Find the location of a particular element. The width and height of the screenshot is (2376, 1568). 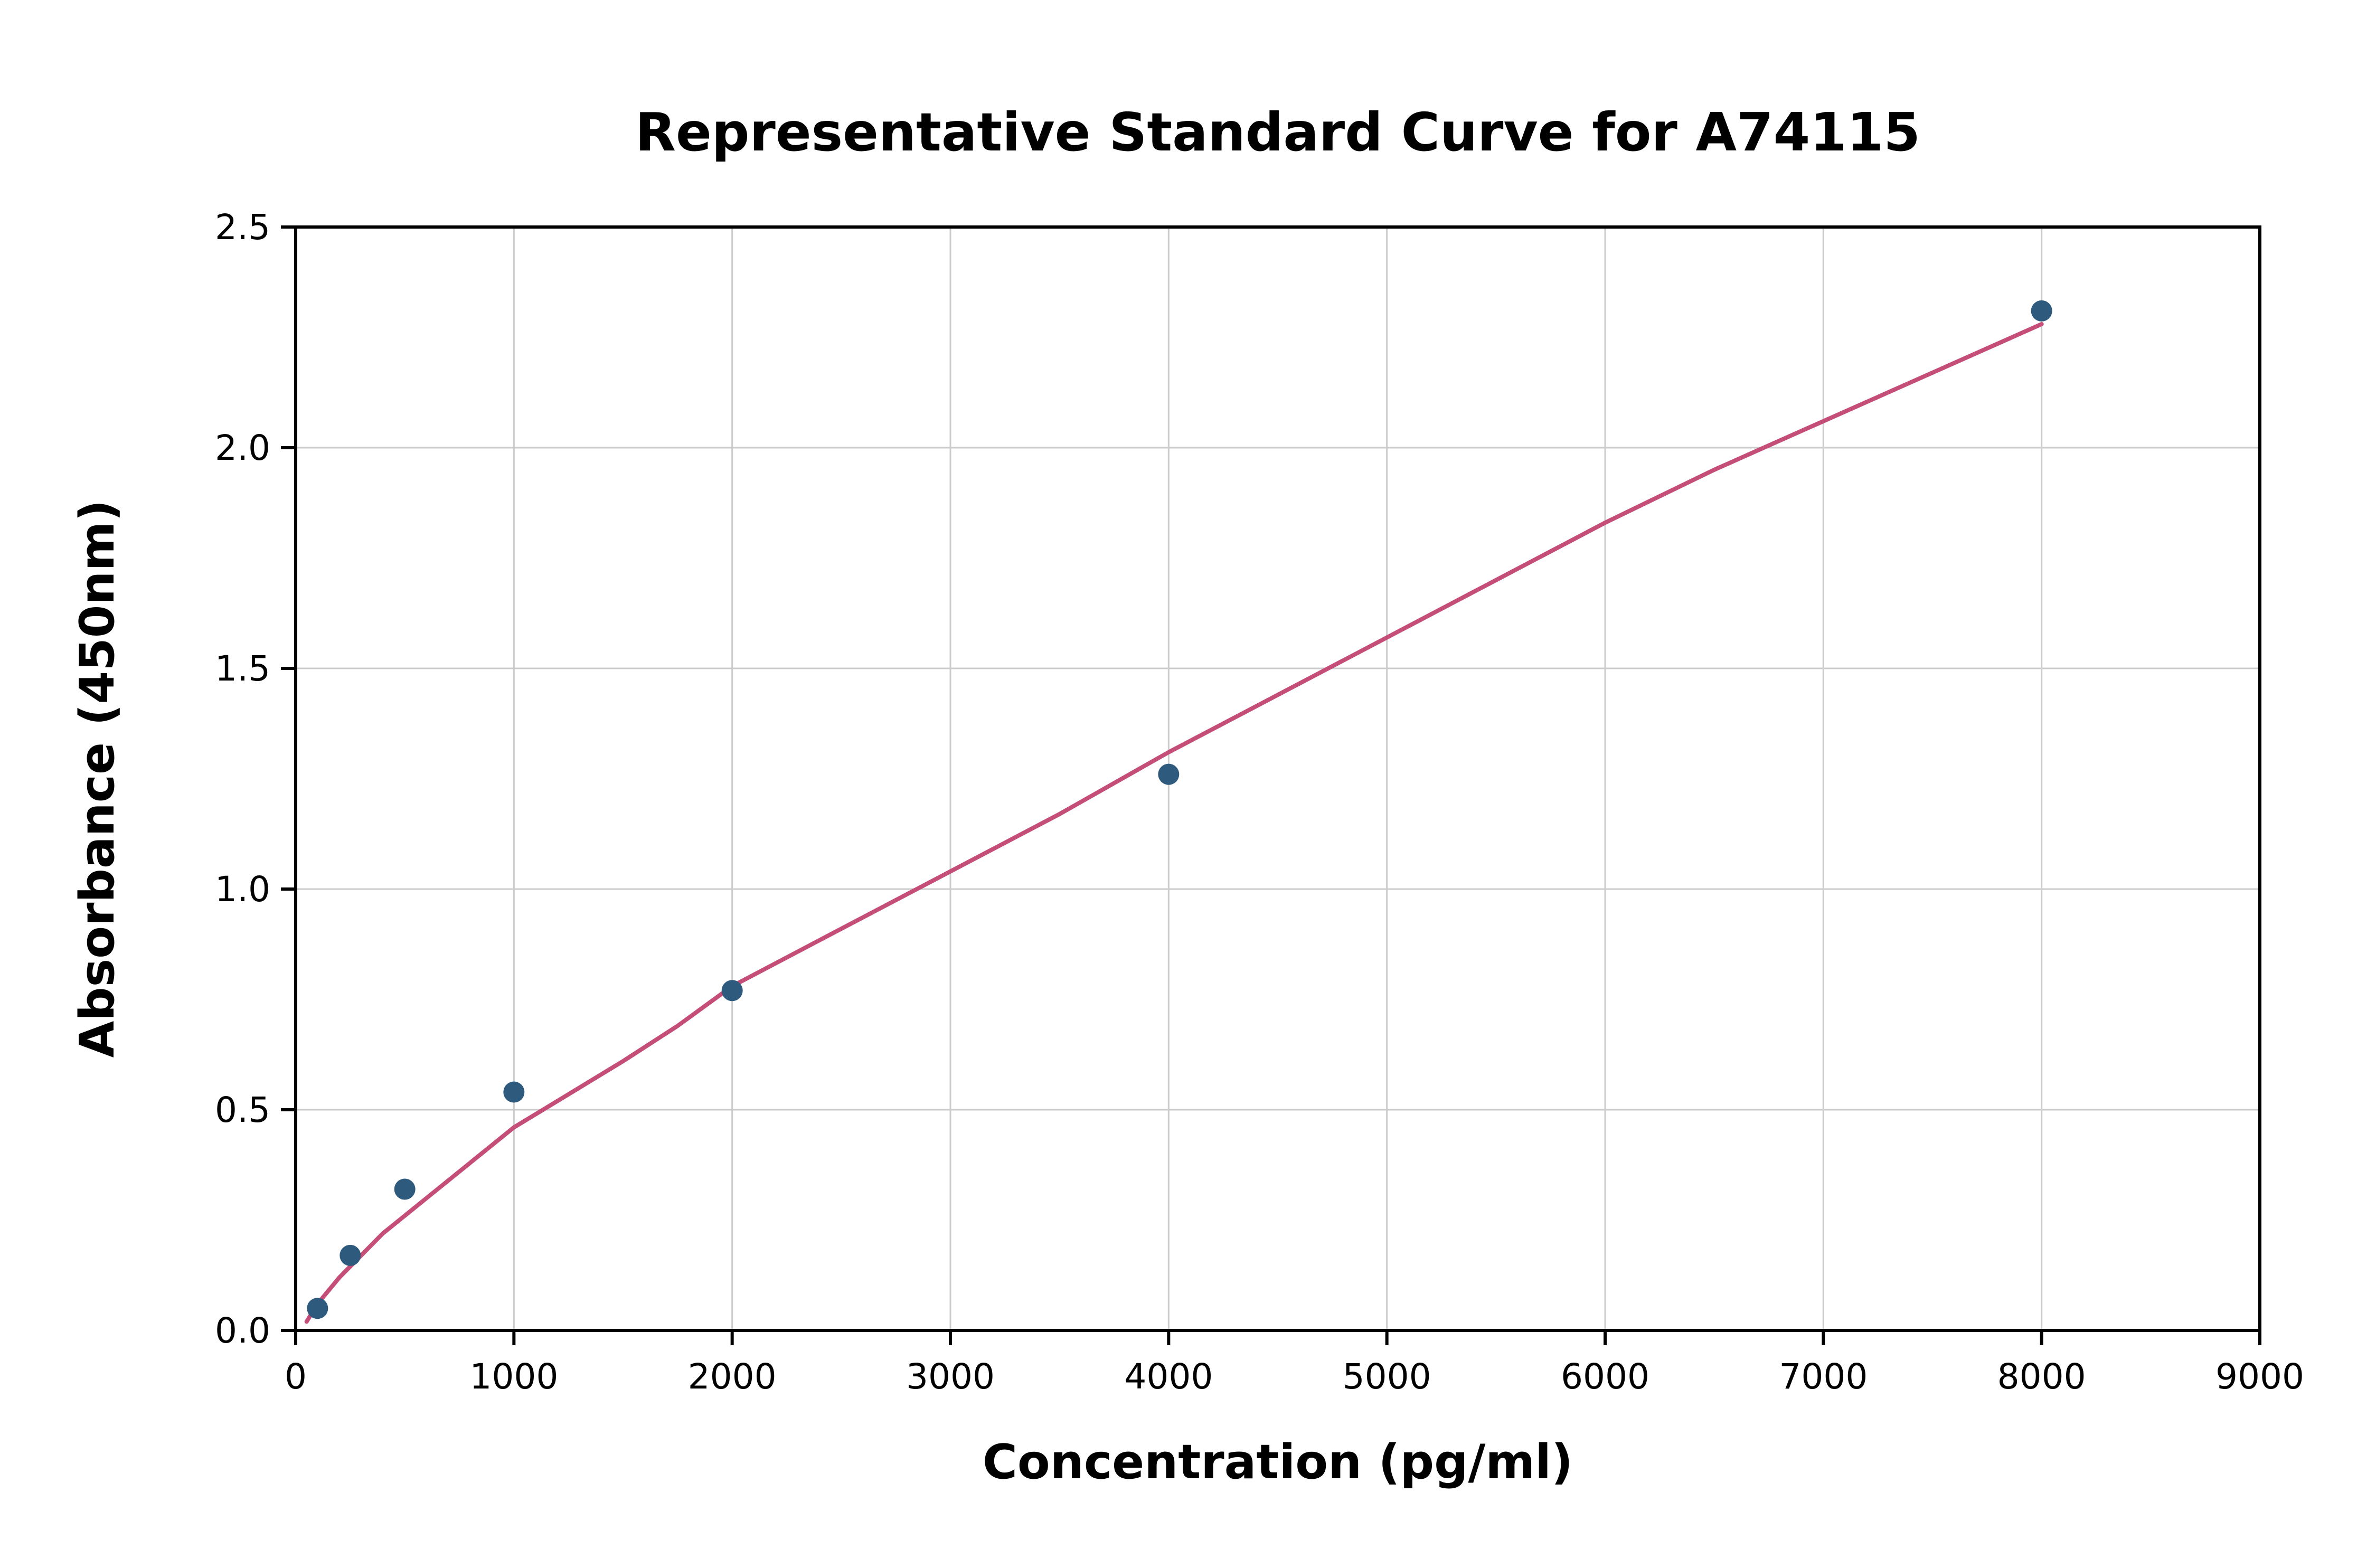

x-tick-label: 7000 is located at coordinates (1824, 1376).